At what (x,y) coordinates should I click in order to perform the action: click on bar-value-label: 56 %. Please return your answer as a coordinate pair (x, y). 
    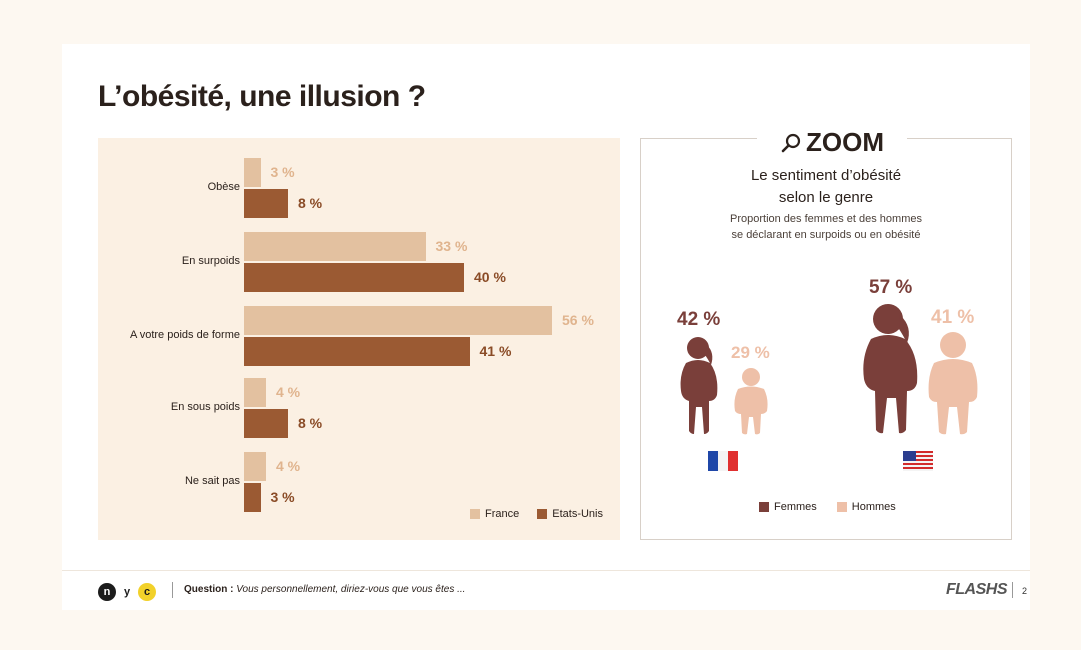
    Looking at the image, I should click on (578, 320).